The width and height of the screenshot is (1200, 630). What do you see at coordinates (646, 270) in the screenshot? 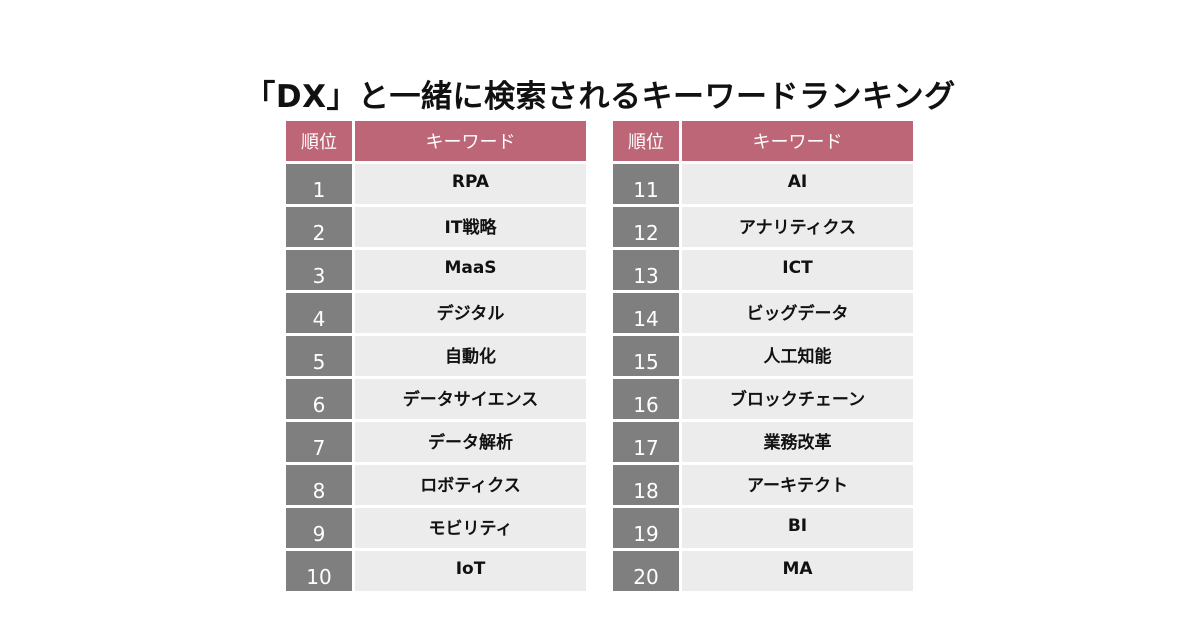
I see `rank-cell: 13` at bounding box center [646, 270].